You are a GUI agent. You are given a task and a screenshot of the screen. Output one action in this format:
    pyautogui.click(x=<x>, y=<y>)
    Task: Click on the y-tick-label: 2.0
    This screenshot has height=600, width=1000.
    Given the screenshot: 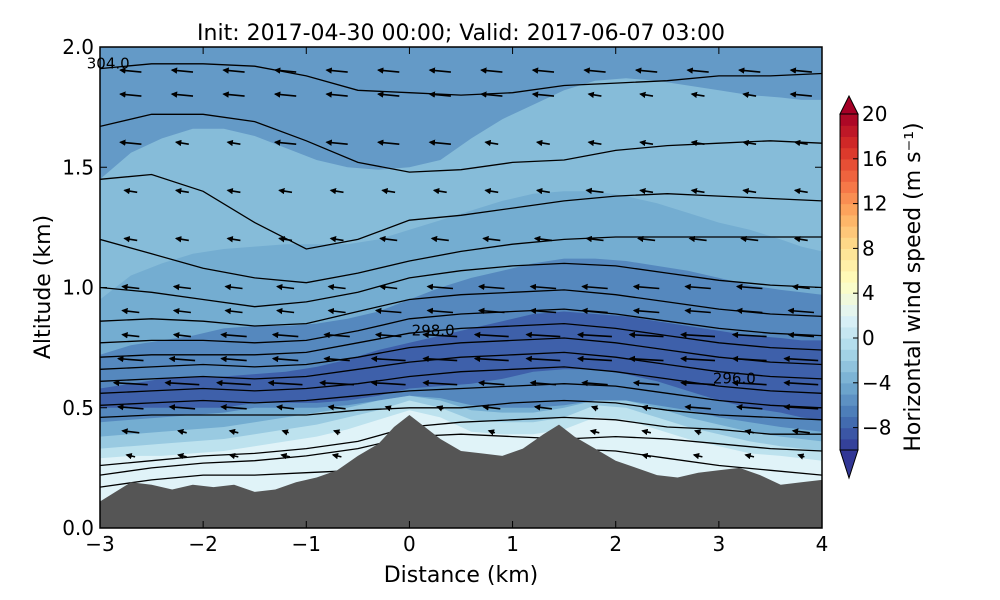 What is the action you would take?
    pyautogui.click(x=78, y=47)
    